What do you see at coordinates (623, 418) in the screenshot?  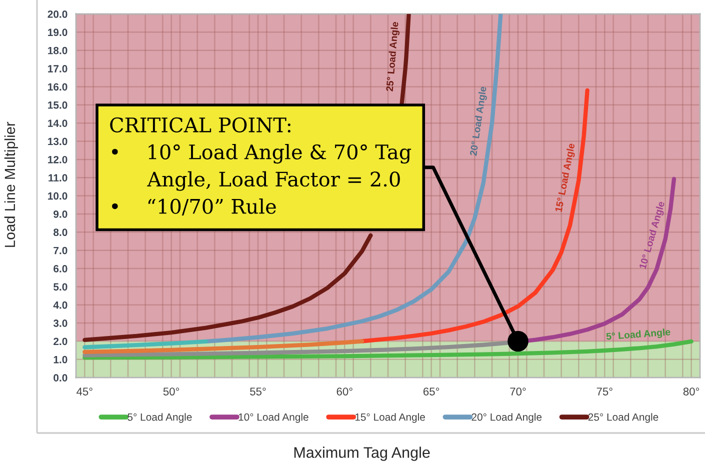 I see `legend-label: 25° Load Angle` at bounding box center [623, 418].